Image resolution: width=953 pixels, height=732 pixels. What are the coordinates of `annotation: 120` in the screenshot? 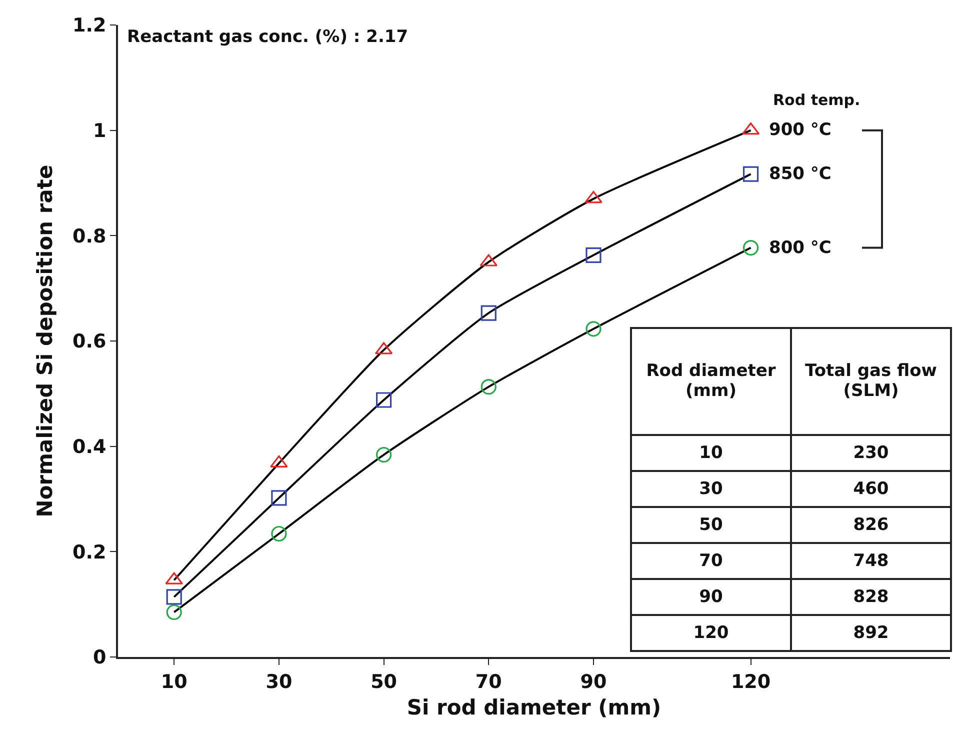 It's located at (711, 633).